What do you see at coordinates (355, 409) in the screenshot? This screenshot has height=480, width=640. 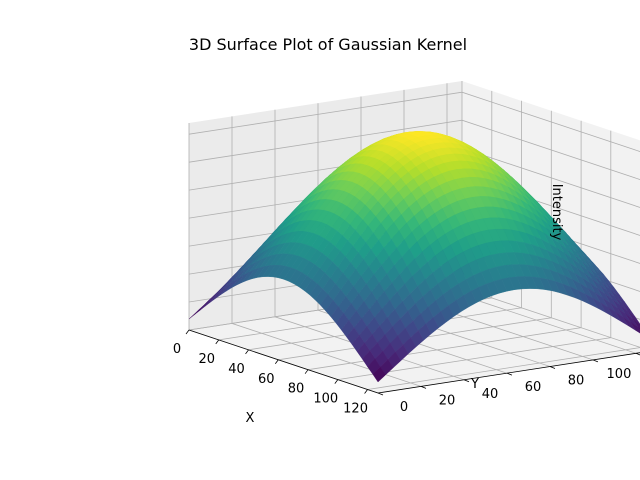 I see `x-tick-label: 120` at bounding box center [355, 409].